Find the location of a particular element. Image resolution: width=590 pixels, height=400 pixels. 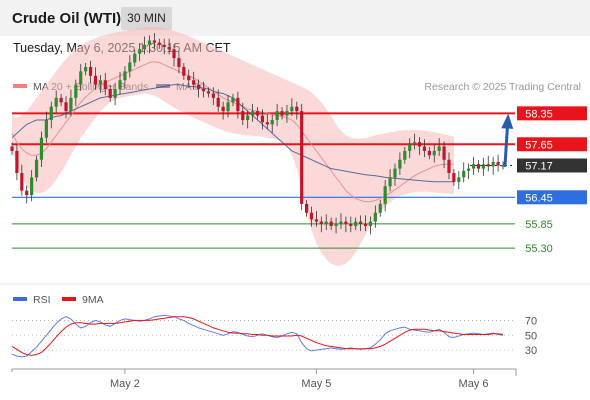

osc-tick-label: 70 is located at coordinates (531, 321).